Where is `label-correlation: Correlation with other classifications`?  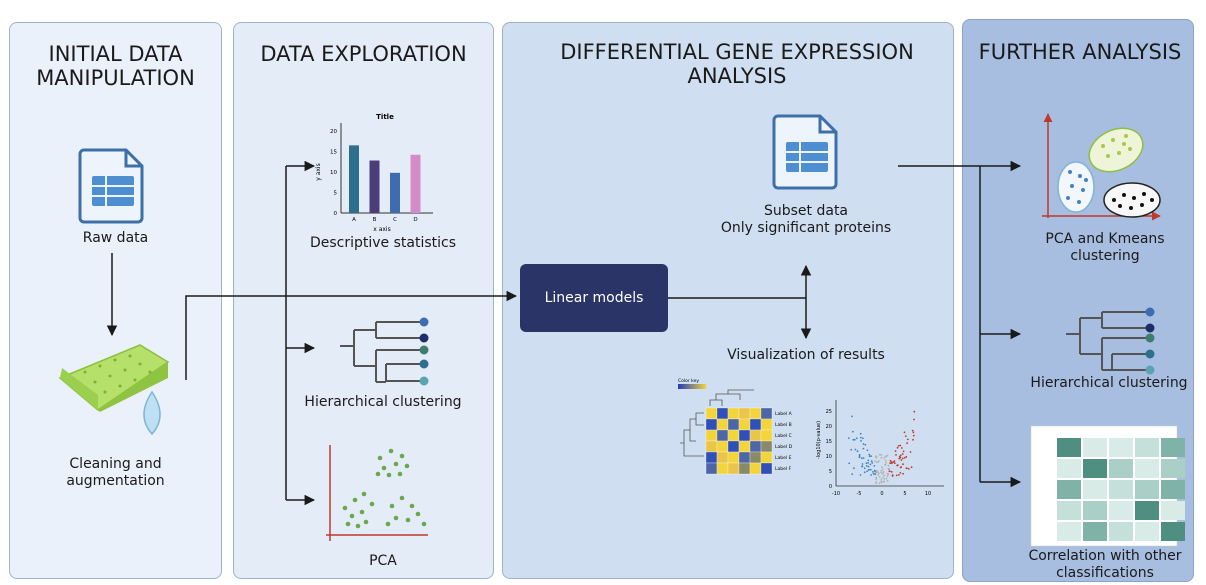 label-correlation: Correlation with other classifications is located at coordinates (1105, 565).